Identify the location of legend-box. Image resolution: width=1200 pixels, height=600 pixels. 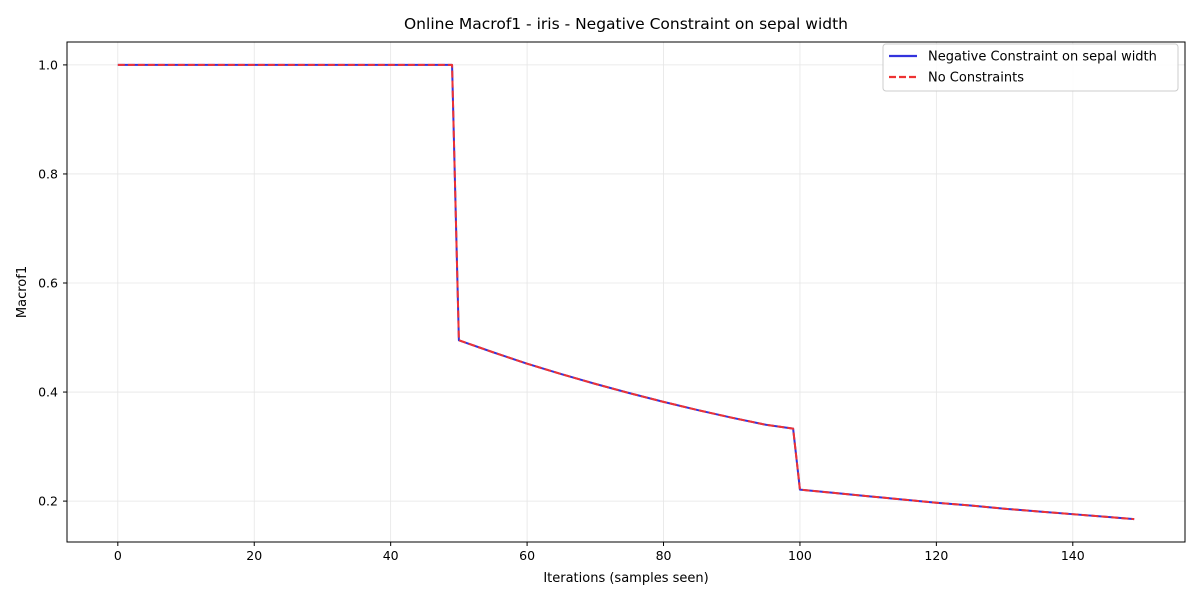
(1030, 67).